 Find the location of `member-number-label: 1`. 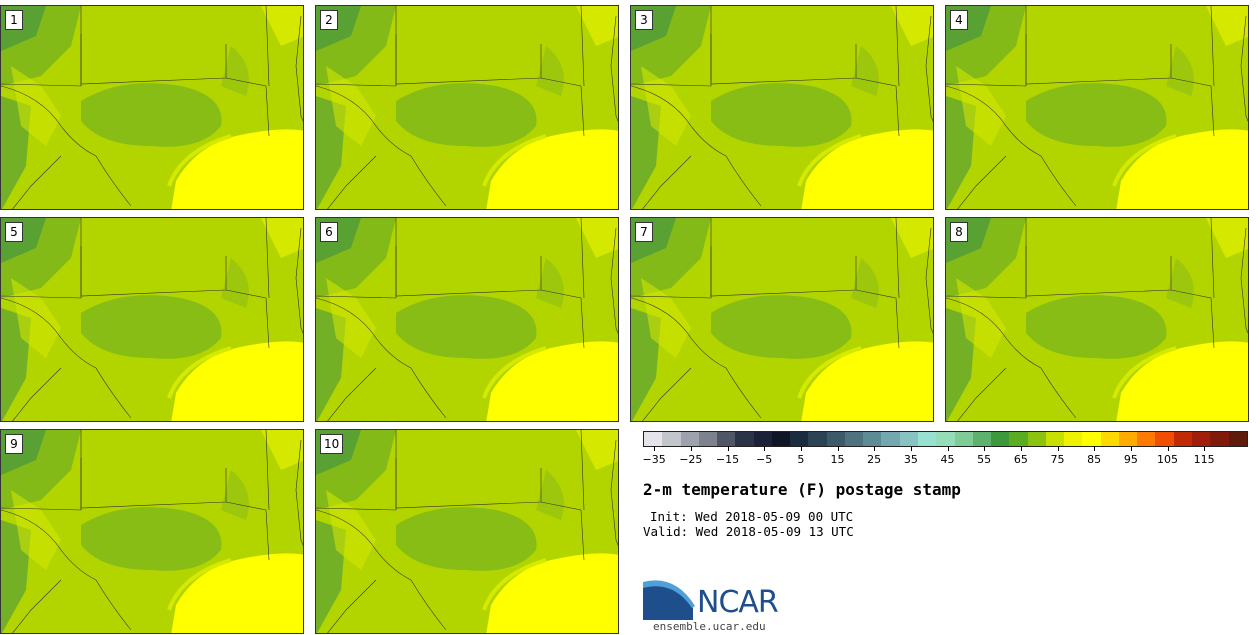

member-number-label: 1 is located at coordinates (14, 20).